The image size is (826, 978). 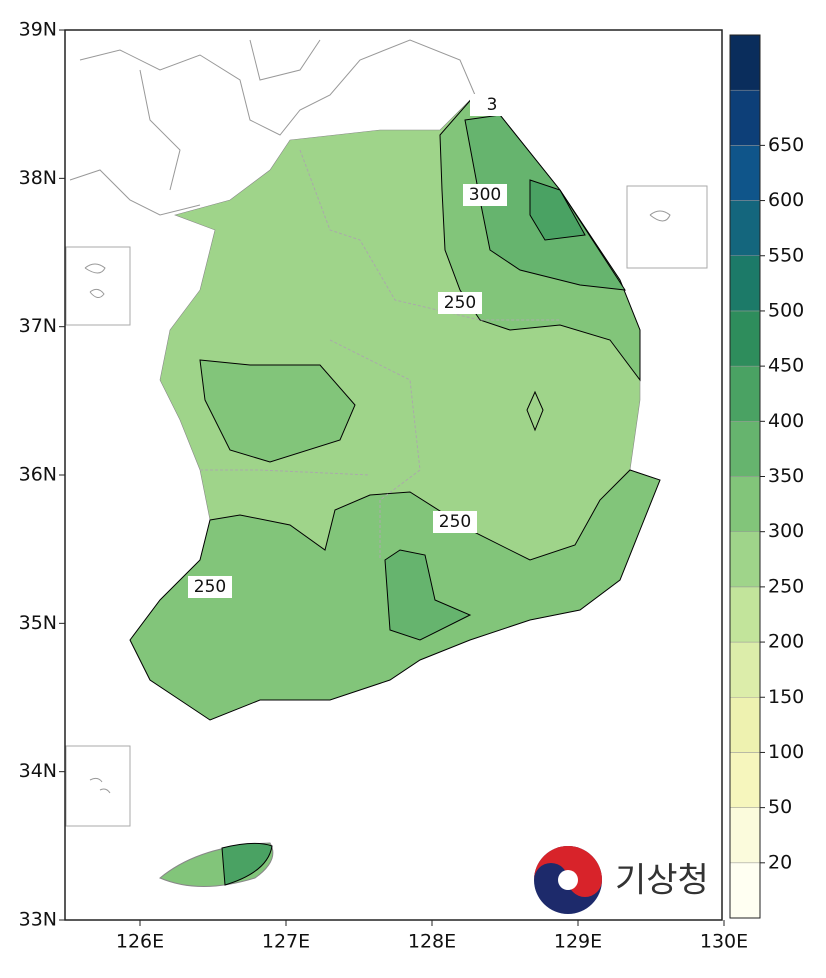 What do you see at coordinates (38, 475) in the screenshot?
I see `lat-tick-label: 36N` at bounding box center [38, 475].